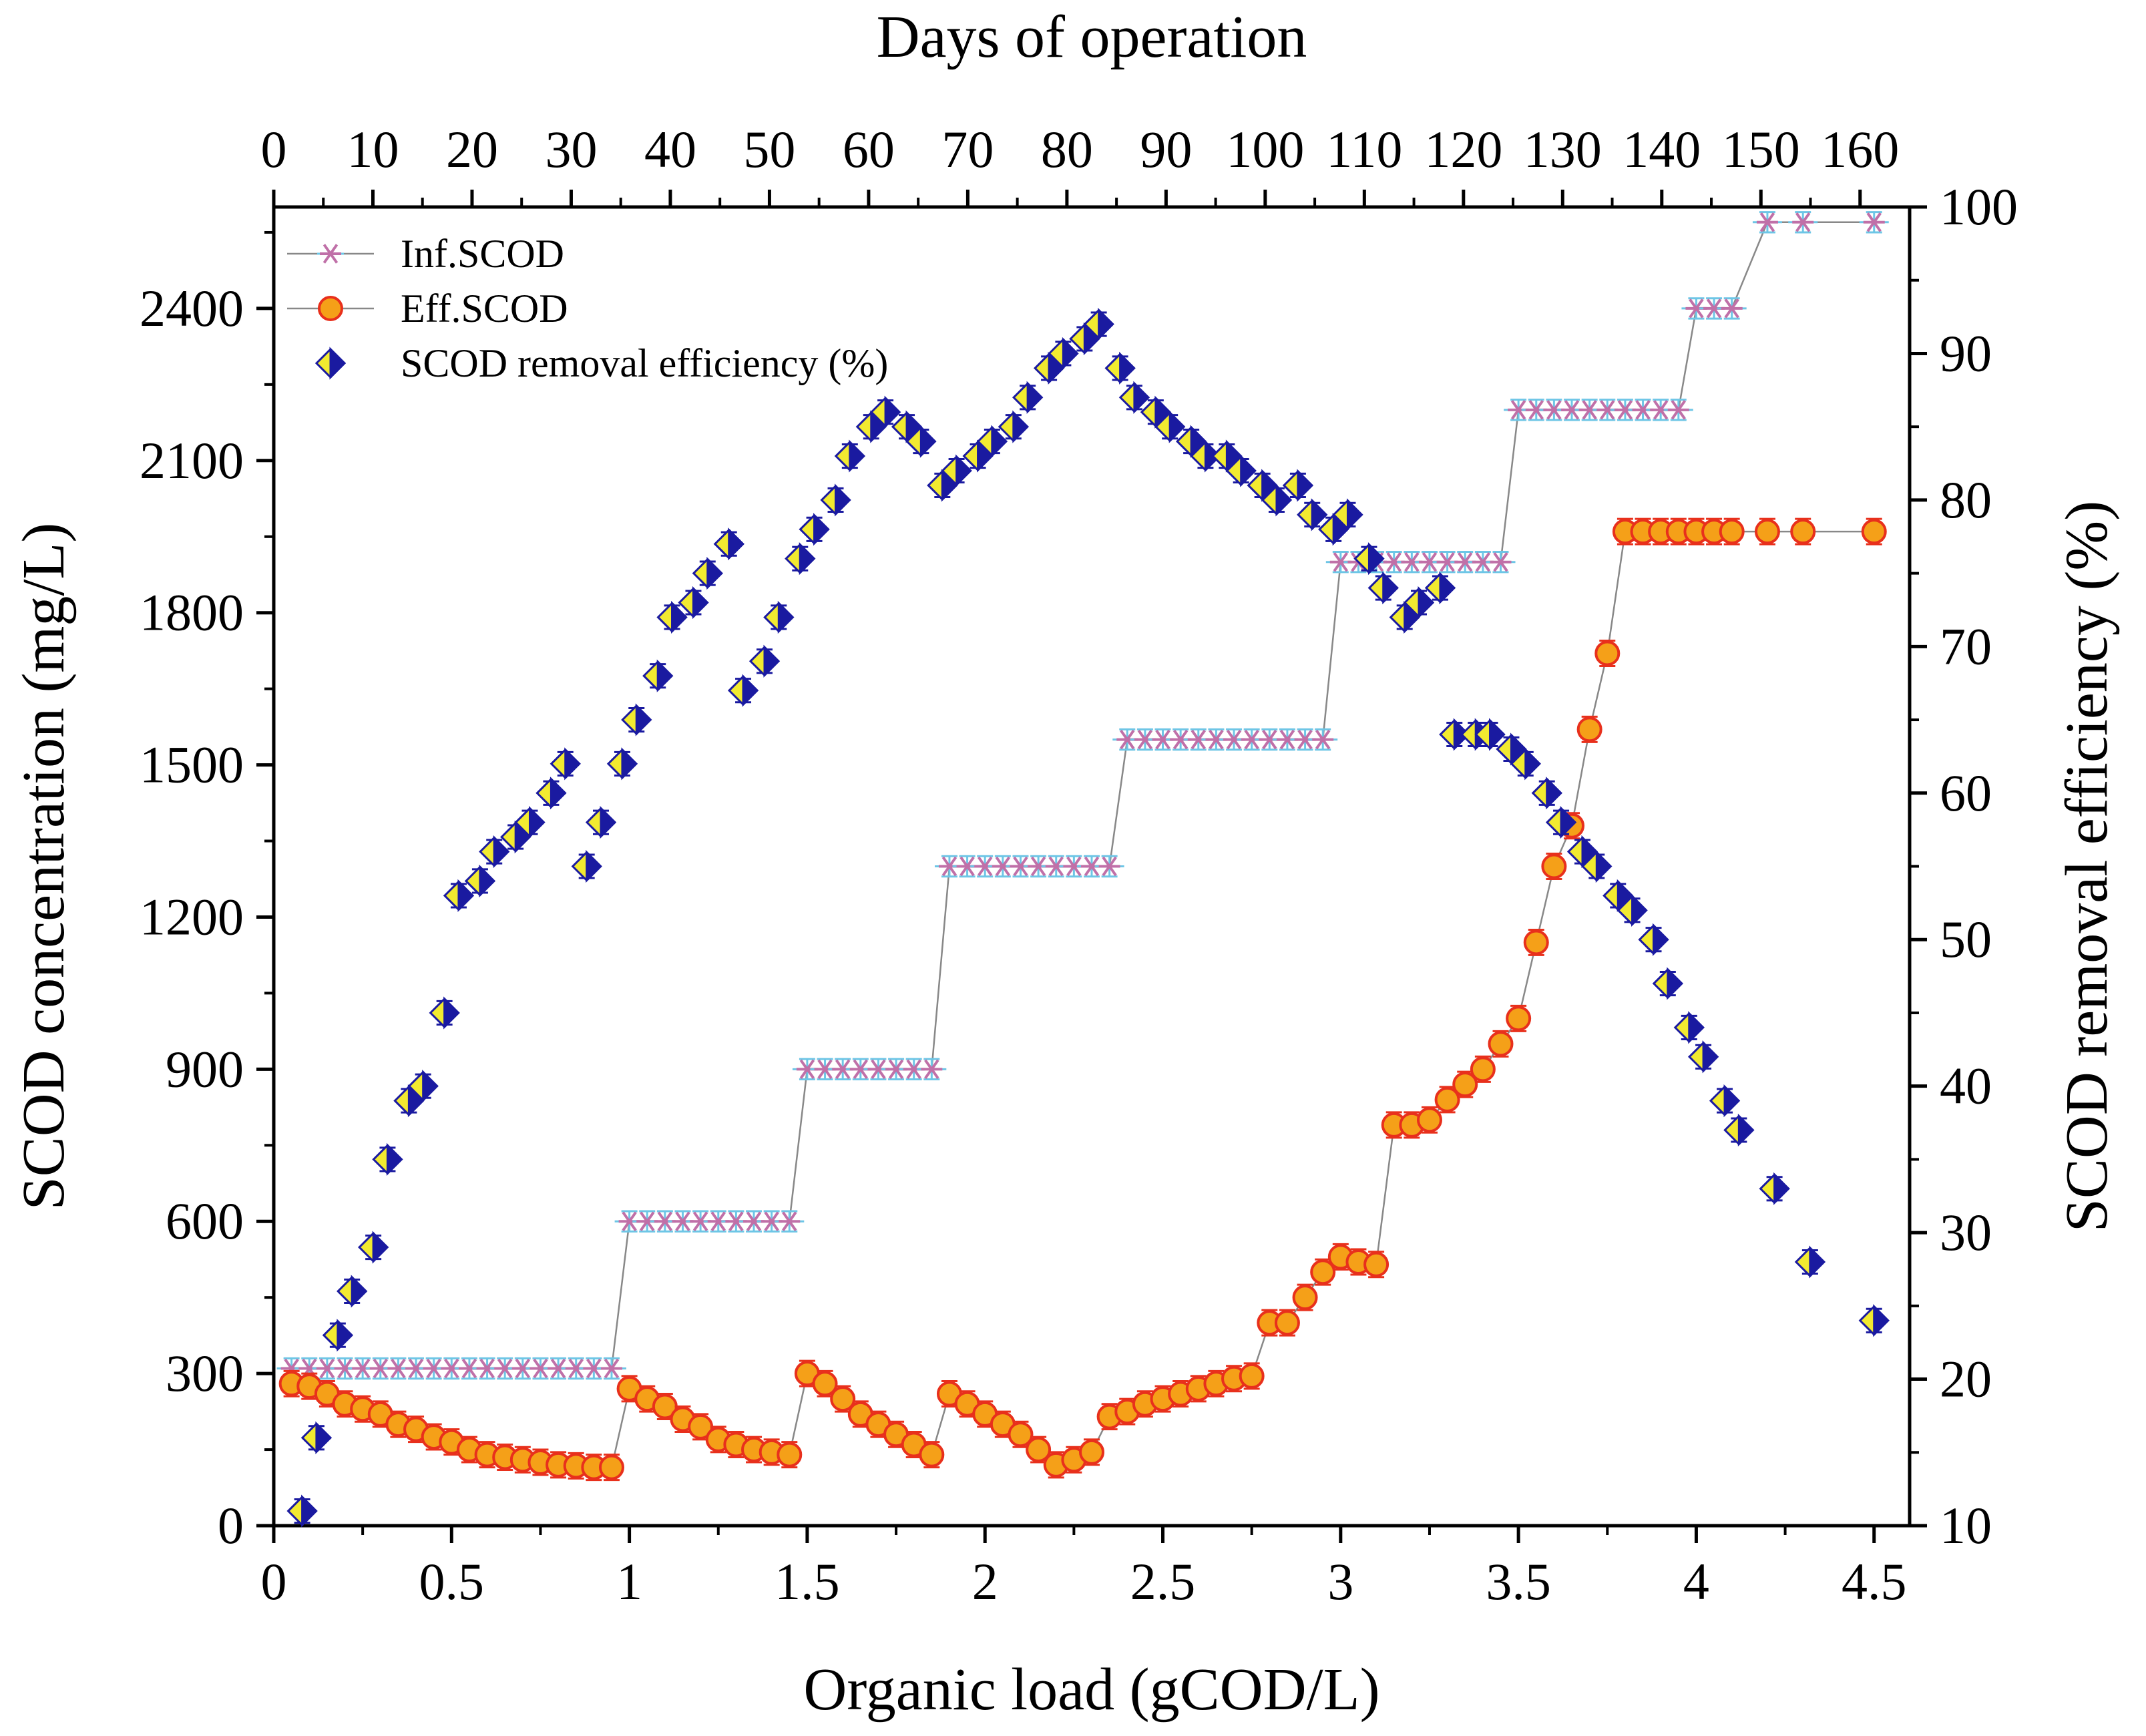 The image size is (2146, 1736). Describe the element at coordinates (571, 149) in the screenshot. I see `x-top-tick-label: 30` at that location.